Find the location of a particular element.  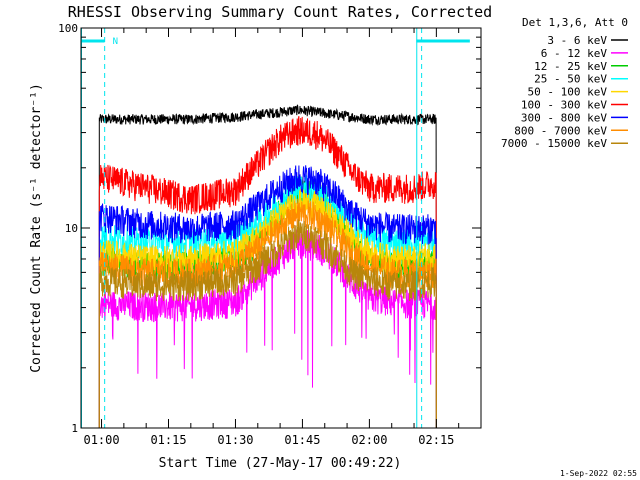

legend-entry-label: 25 - 50 keV is located at coordinates (570, 79).